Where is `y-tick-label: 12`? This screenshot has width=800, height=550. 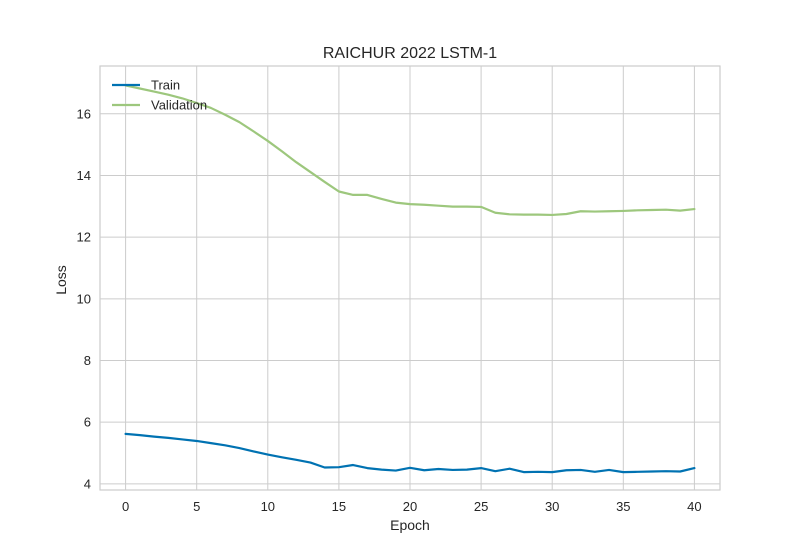 y-tick-label: 12 is located at coordinates (84, 237).